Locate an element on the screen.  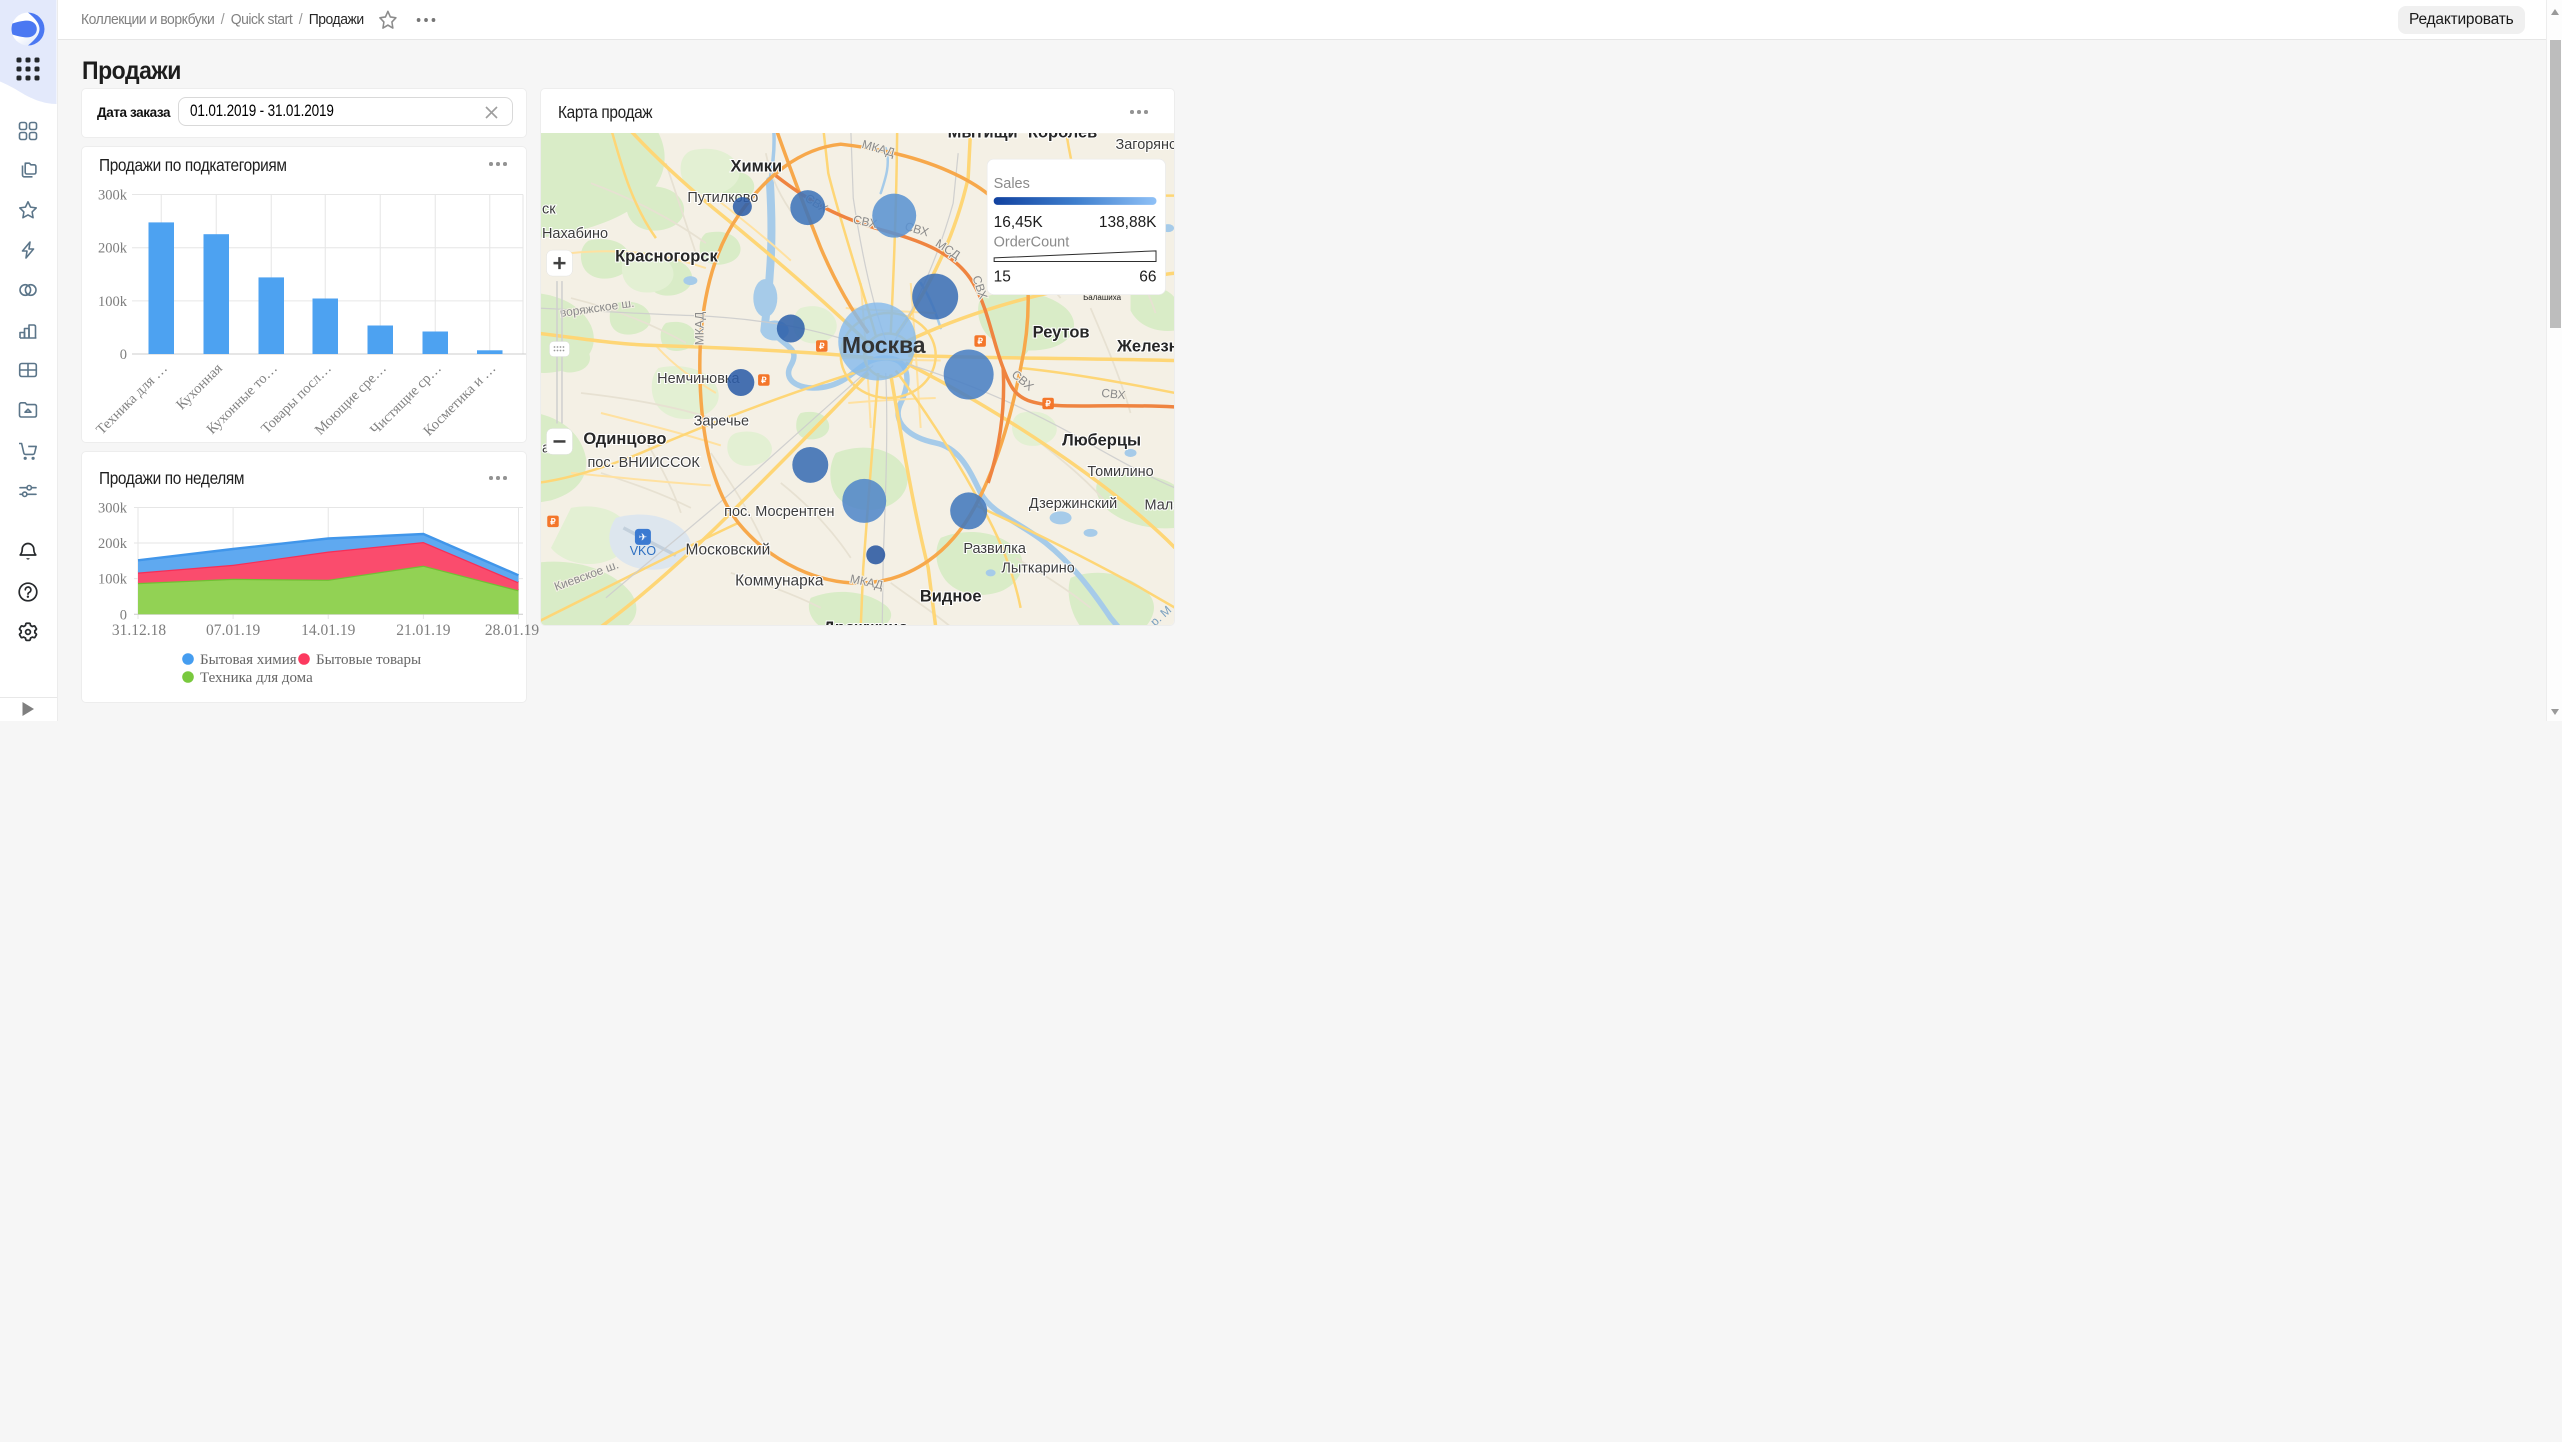
svg-text: Дрожжино is located at coordinates (865, 622).